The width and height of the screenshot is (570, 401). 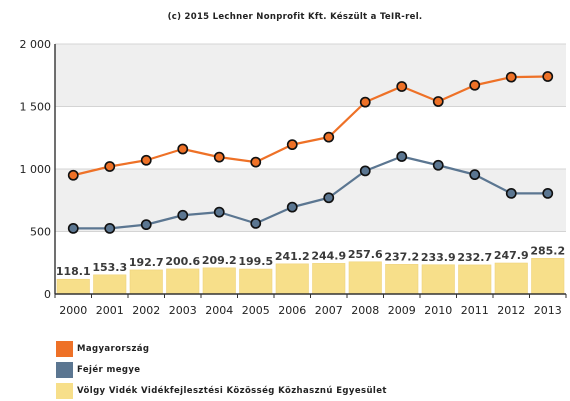 What do you see at coordinates (365, 310) in the screenshot?
I see `x-tick-label: 2008` at bounding box center [365, 310].